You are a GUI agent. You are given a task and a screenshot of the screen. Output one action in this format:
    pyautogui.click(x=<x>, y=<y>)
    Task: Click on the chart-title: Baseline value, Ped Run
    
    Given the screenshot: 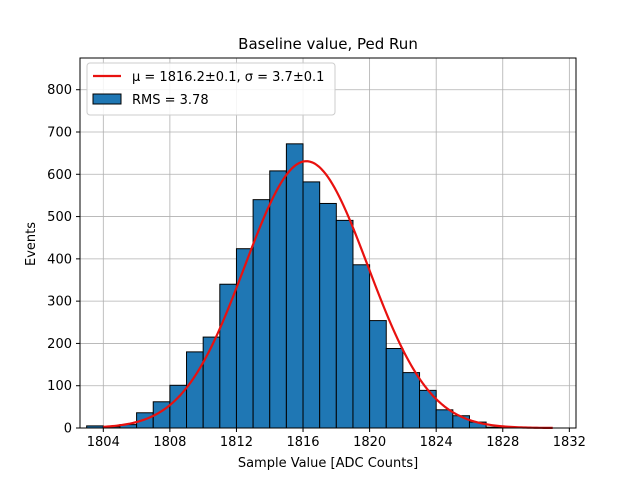 What is the action you would take?
    pyautogui.click(x=328, y=44)
    